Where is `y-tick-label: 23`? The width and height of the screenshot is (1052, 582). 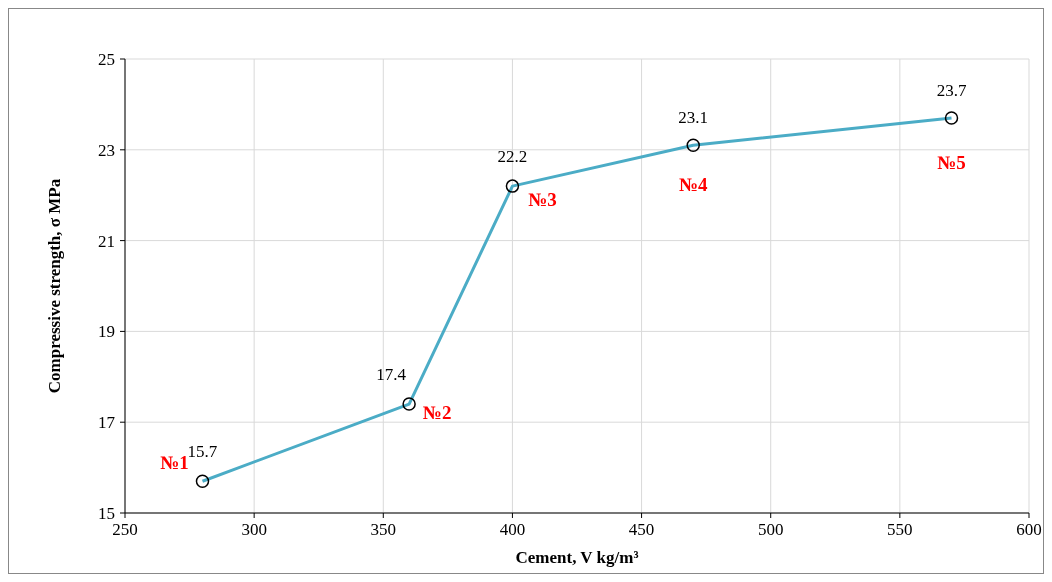
y-tick-label: 23 is located at coordinates (106, 150).